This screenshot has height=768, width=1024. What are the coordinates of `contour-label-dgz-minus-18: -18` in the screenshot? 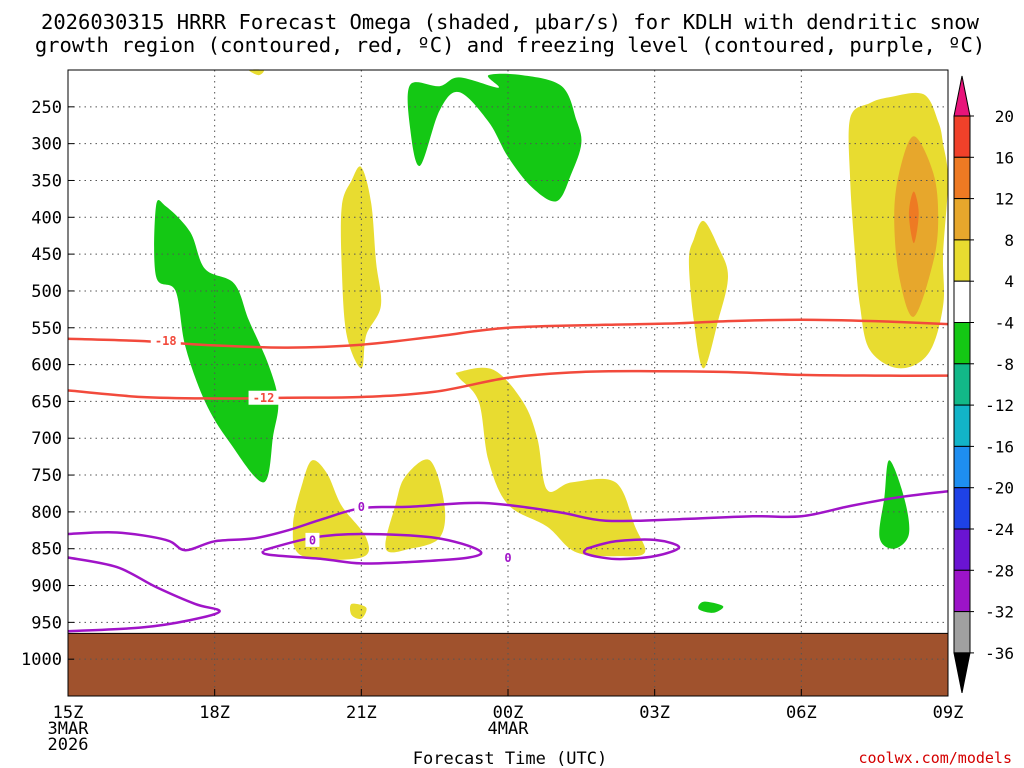 It's located at (166, 341).